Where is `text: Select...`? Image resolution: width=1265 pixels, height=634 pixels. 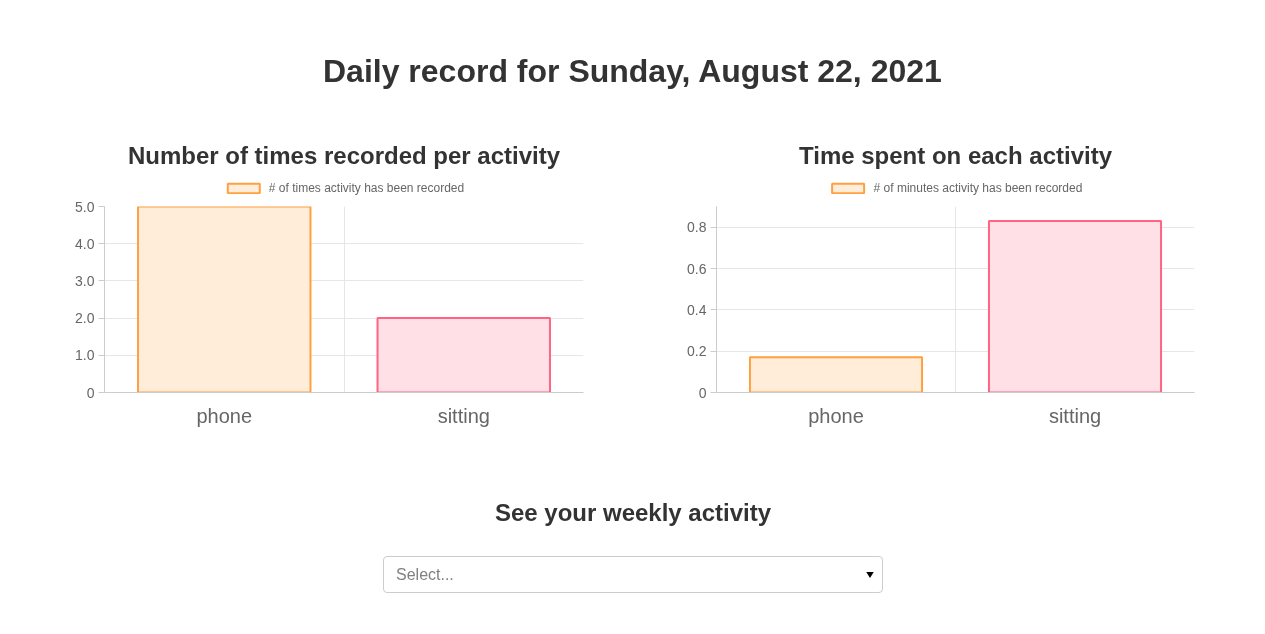 text: Select... is located at coordinates (633, 574).